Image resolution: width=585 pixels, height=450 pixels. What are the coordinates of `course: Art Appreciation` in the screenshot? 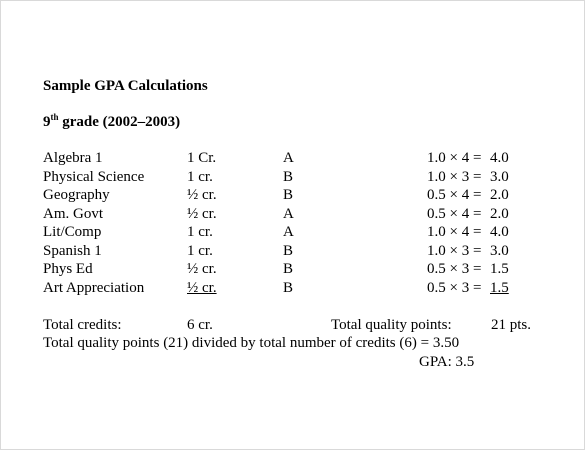 It's located at (94, 287).